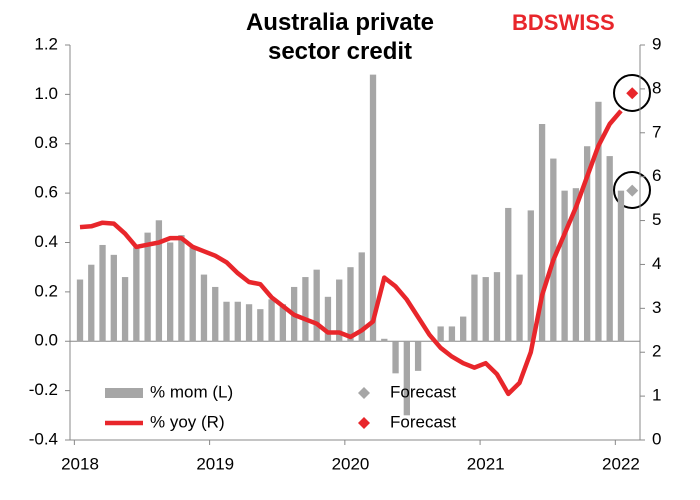 The height and width of the screenshot is (500, 700). I want to click on y-tick-label: 0.4, so click(46, 241).